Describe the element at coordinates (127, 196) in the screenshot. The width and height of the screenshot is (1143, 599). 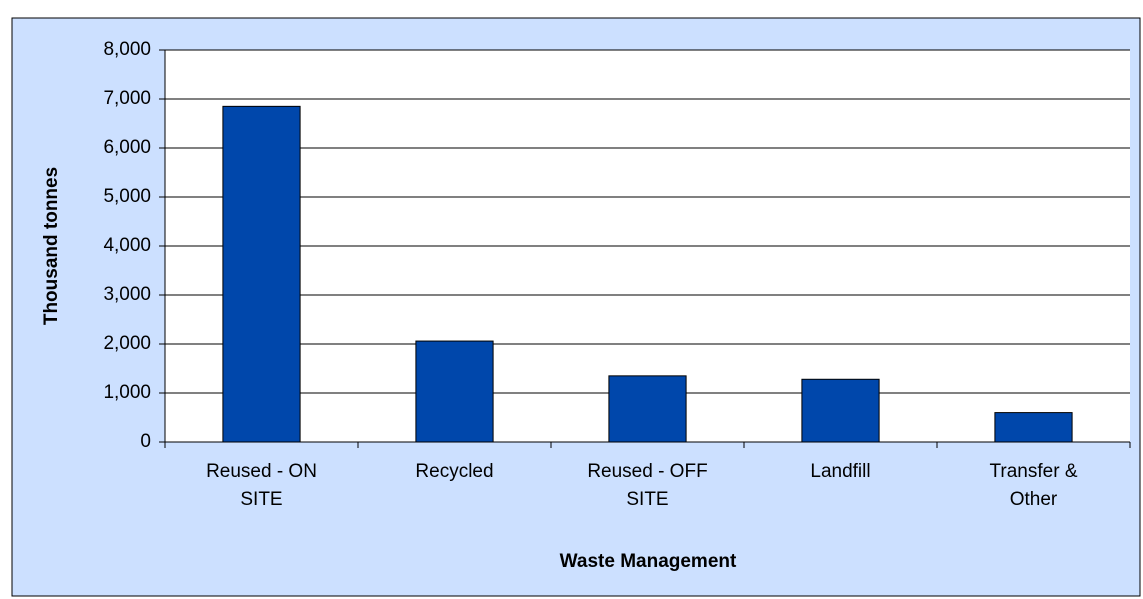
I see `y-tick-label: 5,000` at that location.